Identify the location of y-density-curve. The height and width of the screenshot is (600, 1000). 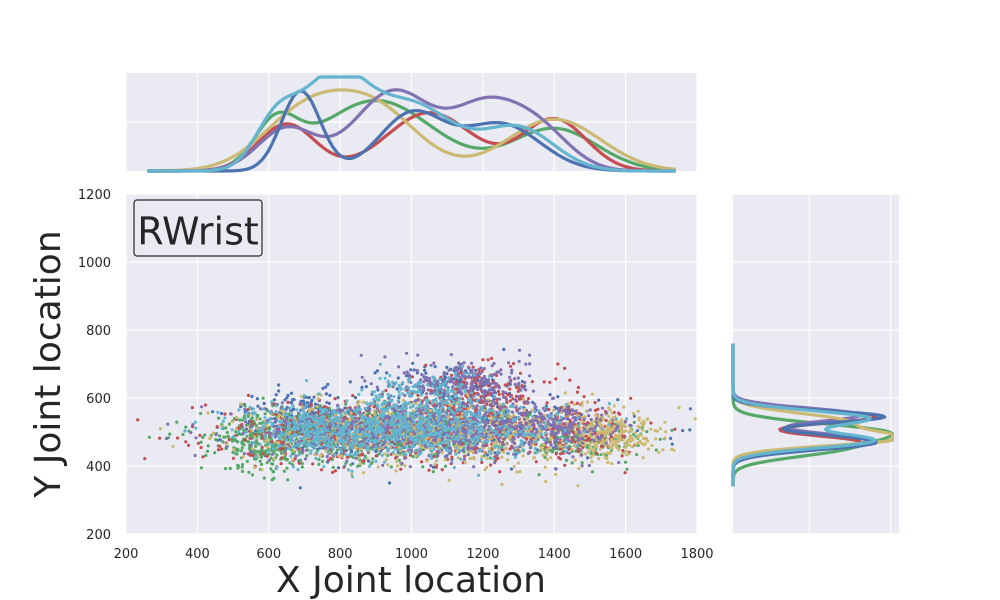
(804, 415).